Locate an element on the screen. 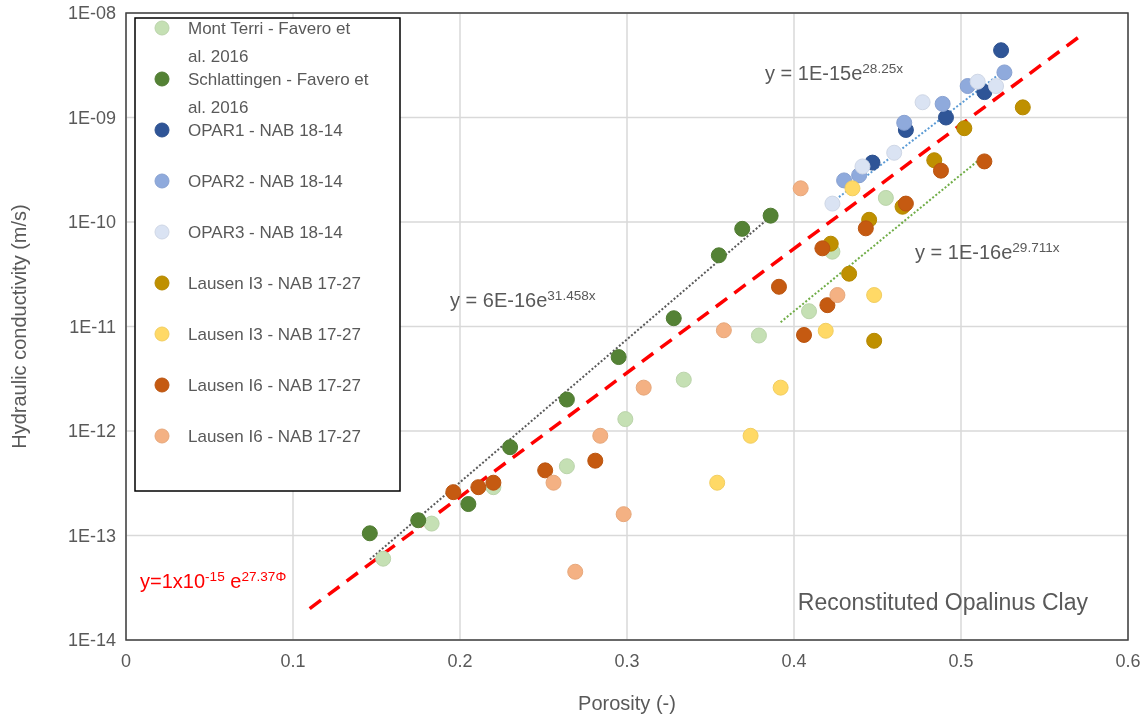 This screenshot has width=1148, height=720. legend-label: OPAR3 - NAB 18-14 is located at coordinates (265, 232).